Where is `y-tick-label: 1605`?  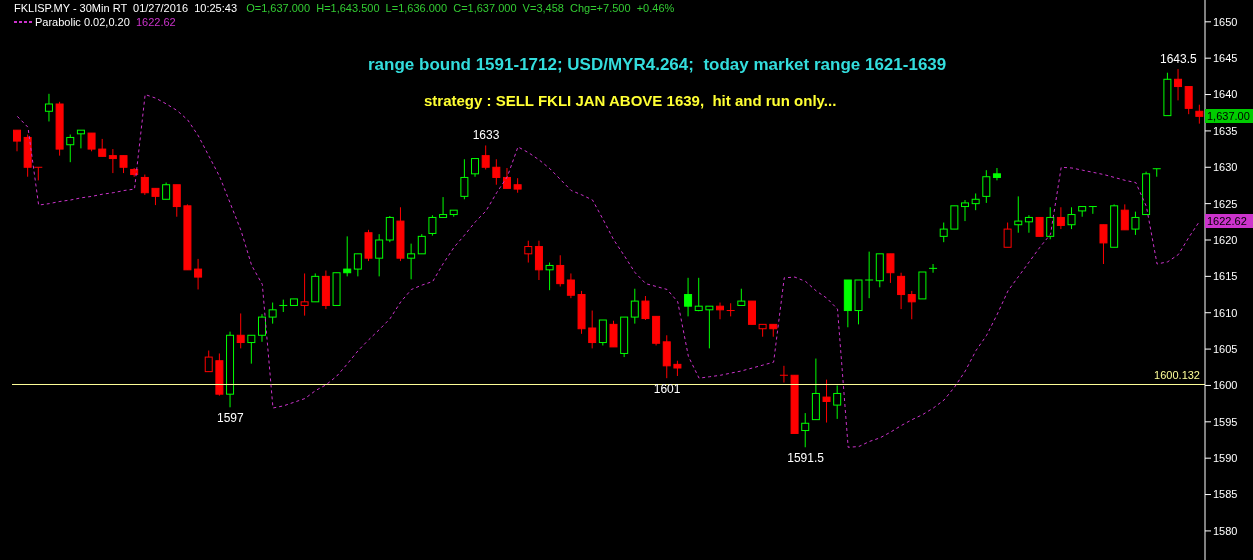
y-tick-label: 1605 is located at coordinates (1225, 349).